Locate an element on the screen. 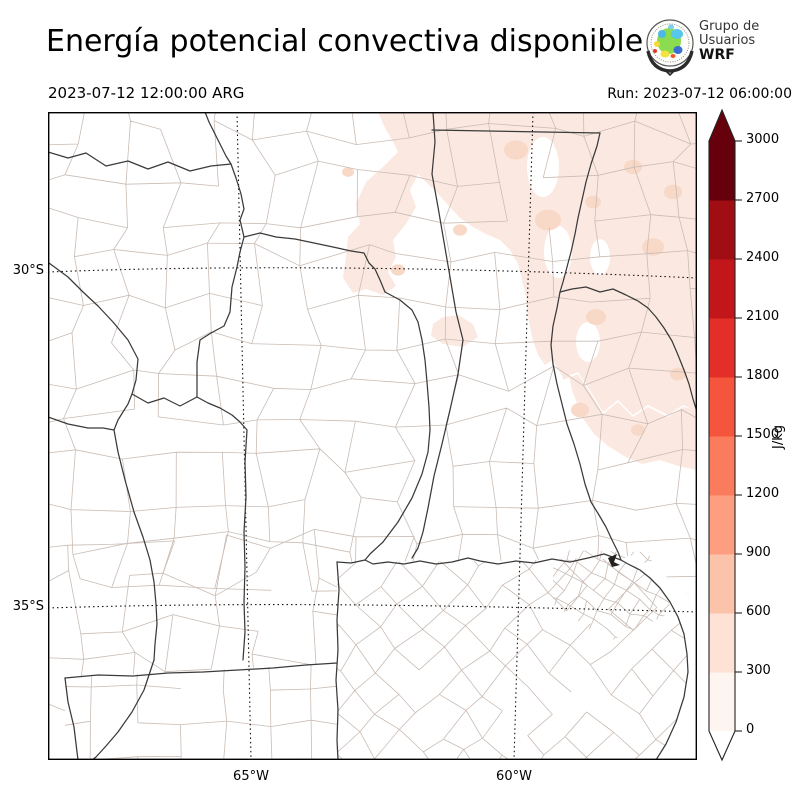 This screenshot has width=800, height=800. colorbar-cells is located at coordinates (722, 435).